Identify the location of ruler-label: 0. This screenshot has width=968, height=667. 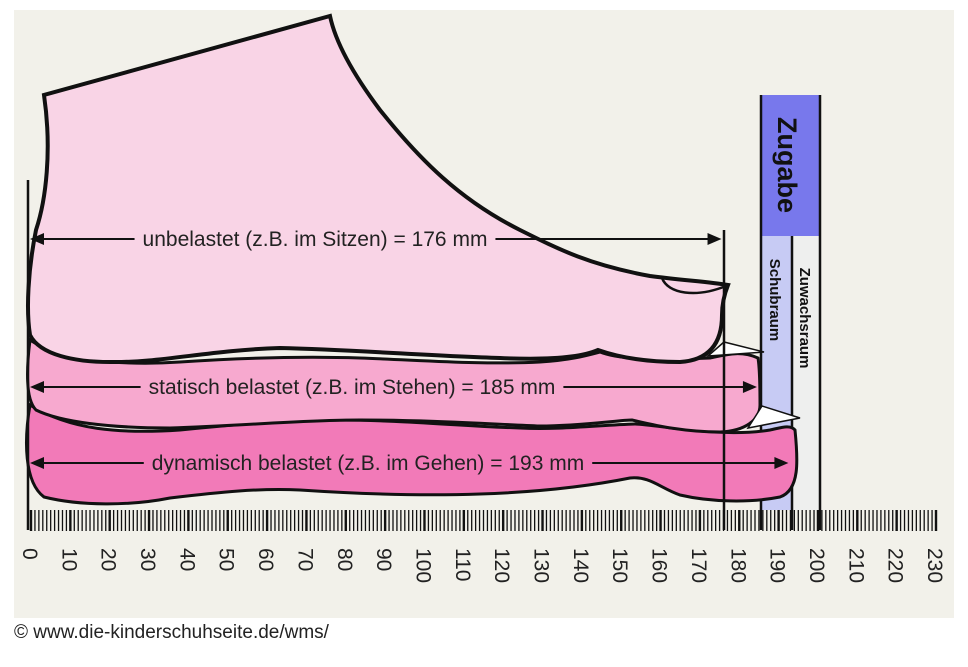
(29, 554).